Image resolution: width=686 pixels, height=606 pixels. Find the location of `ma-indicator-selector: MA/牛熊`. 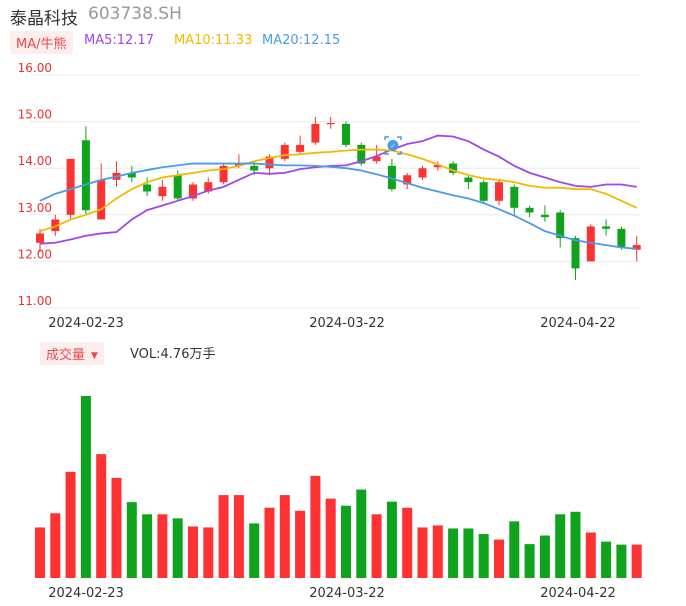

ma-indicator-selector: MA/牛熊 is located at coordinates (41, 42).